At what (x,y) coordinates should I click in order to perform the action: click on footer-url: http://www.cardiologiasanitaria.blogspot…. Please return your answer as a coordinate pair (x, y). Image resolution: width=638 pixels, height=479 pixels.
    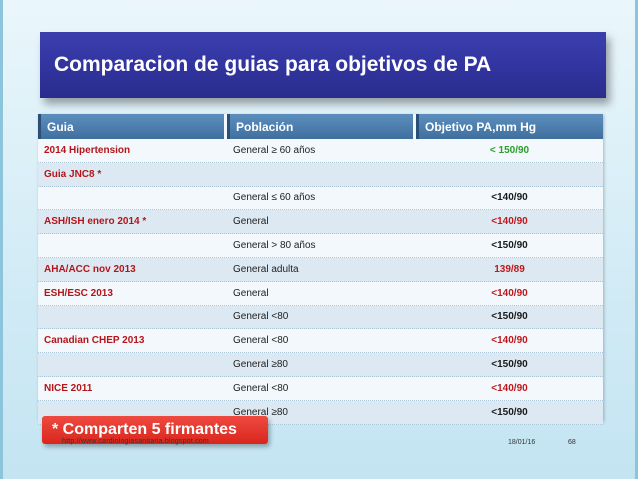
    Looking at the image, I should click on (135, 441).